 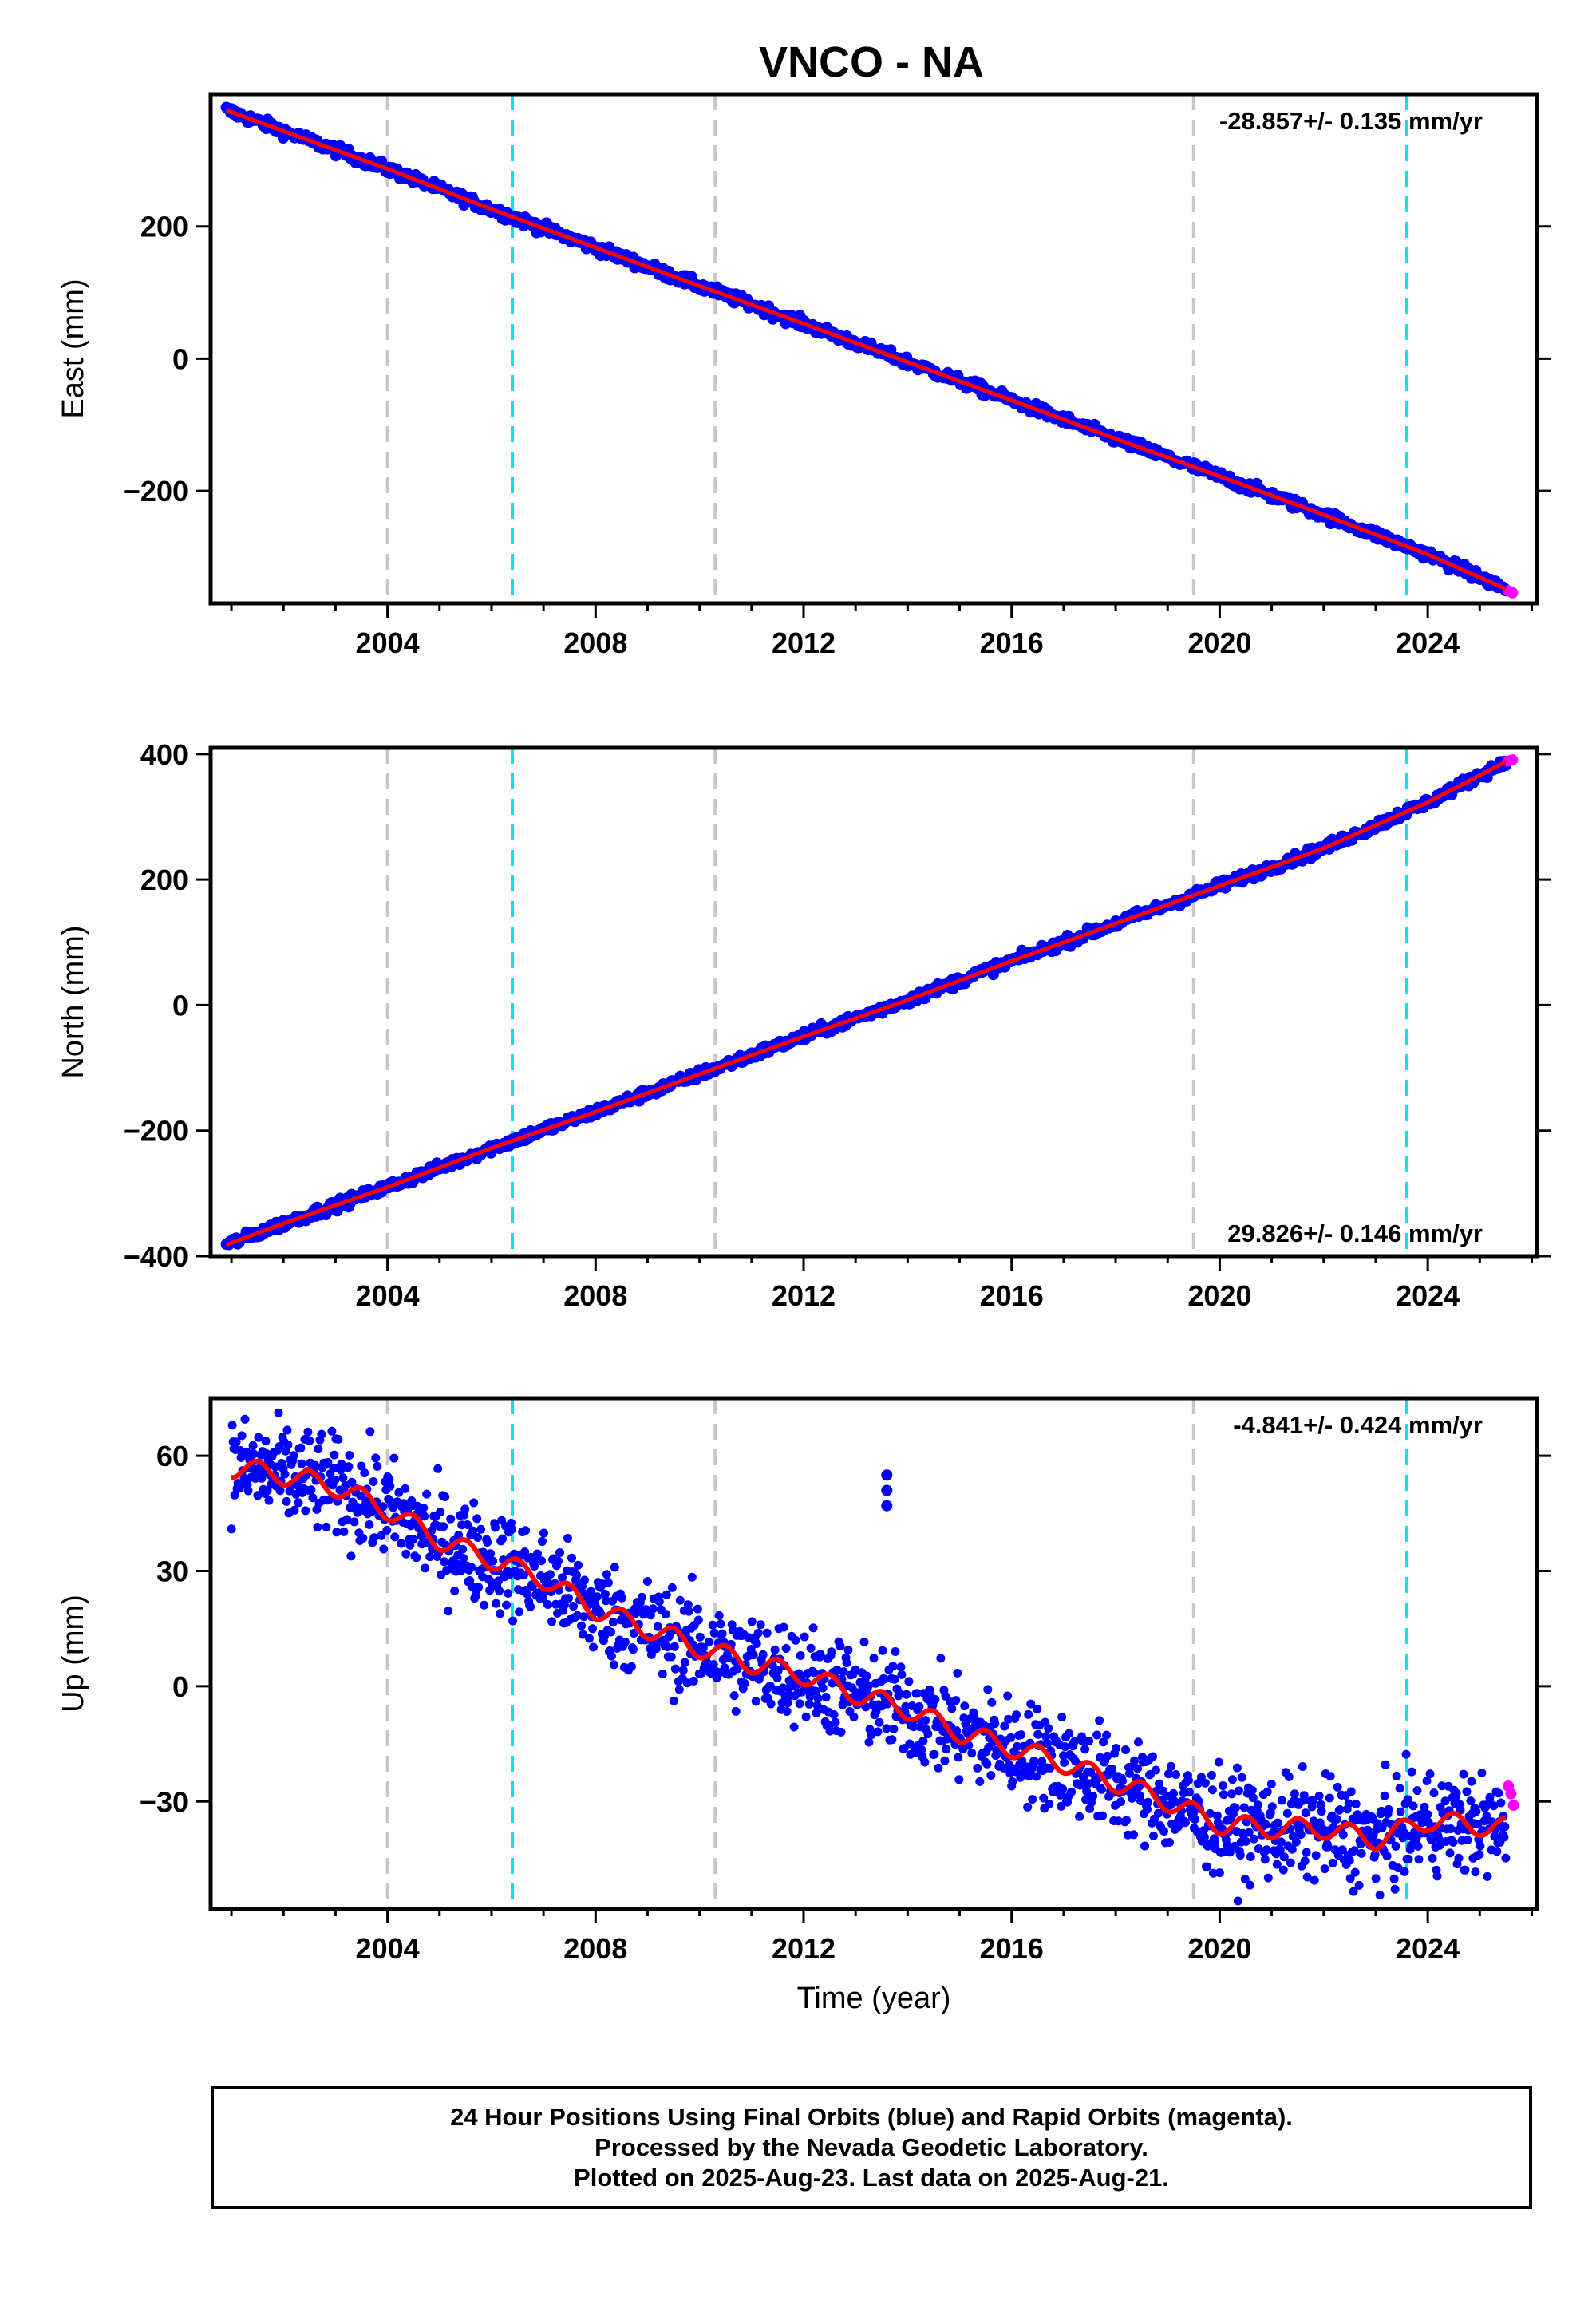 I want to click on model-fit-line, so click(x=869, y=1655).